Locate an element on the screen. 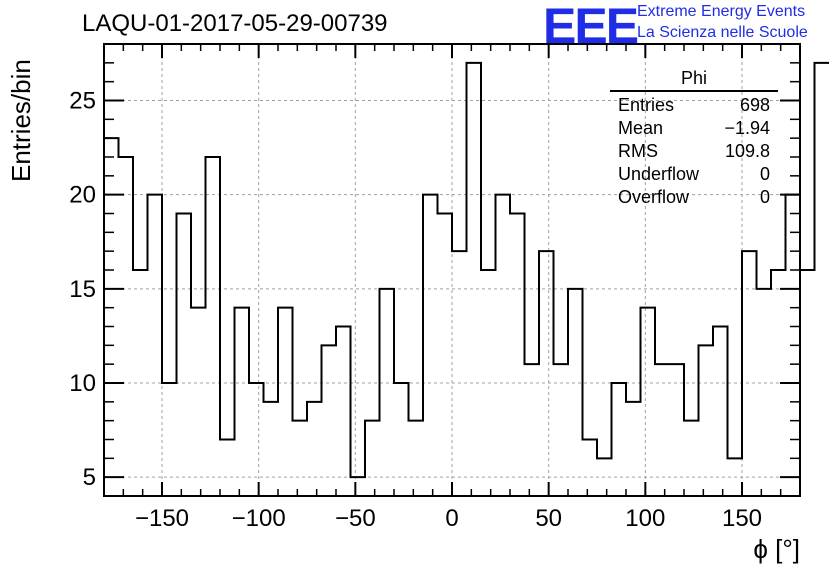  y-tick-label: 20 is located at coordinates (82, 195).